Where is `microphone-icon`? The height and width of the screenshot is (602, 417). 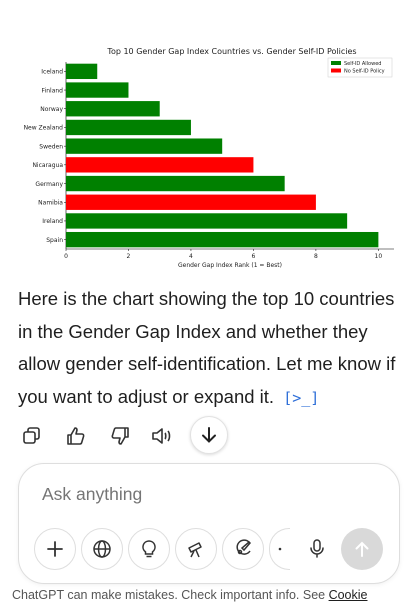
microphone-icon is located at coordinates (317, 548).